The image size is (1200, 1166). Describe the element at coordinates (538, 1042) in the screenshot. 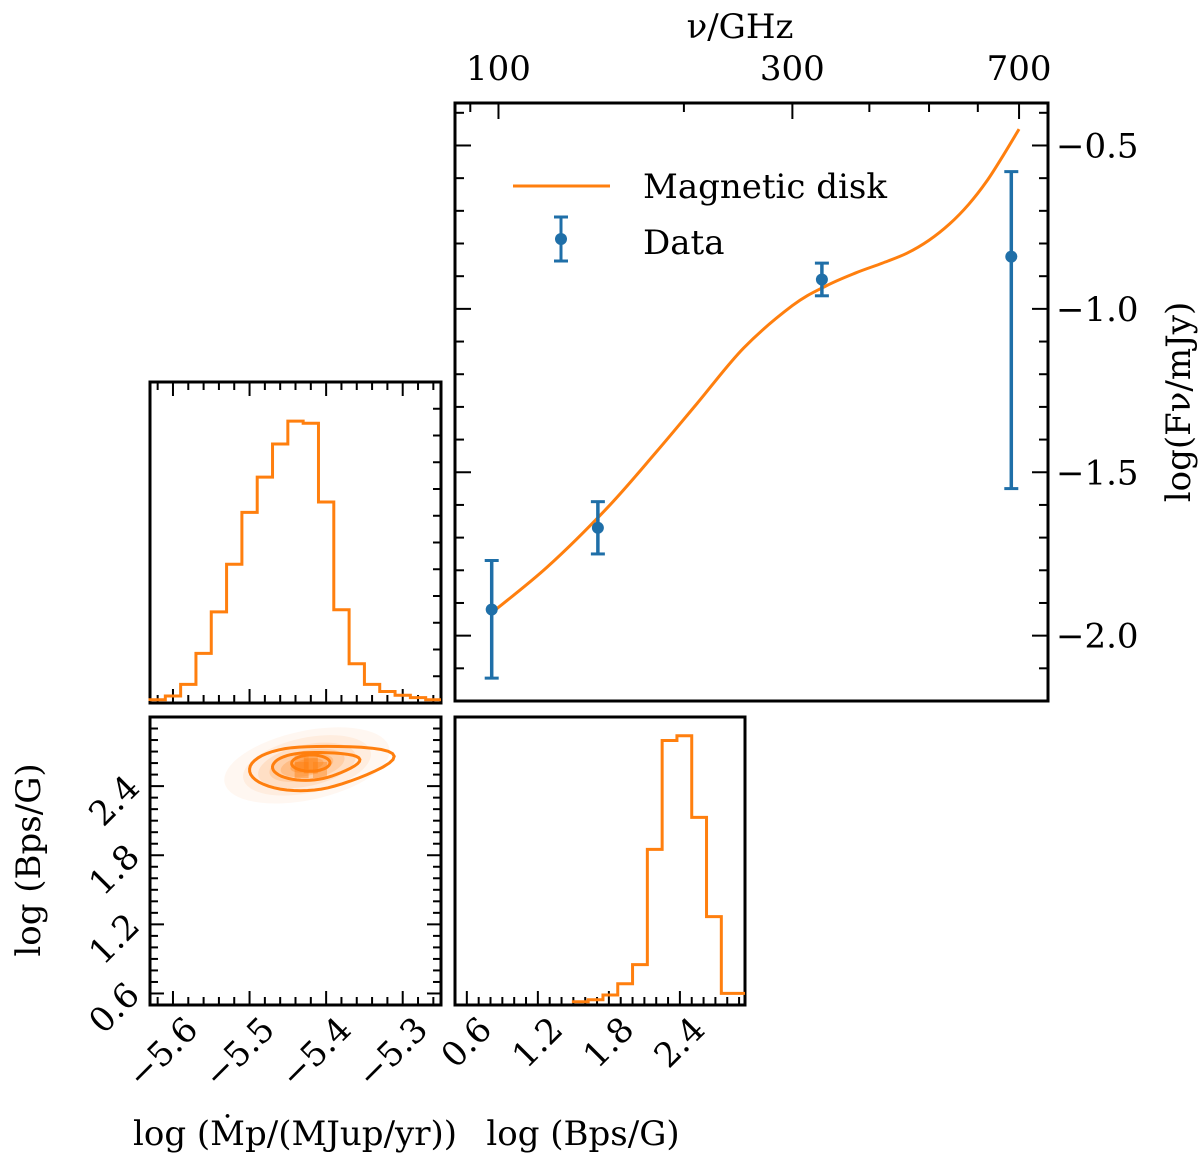

I see `bps-x-tick-label: 1.2` at that location.